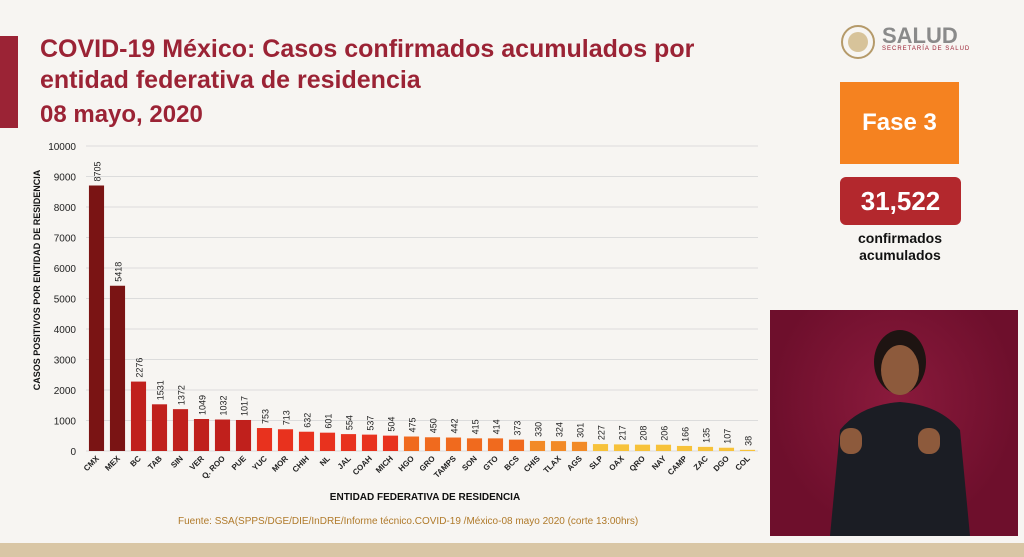 This screenshot has height=557, width=1024. I want to click on value-label: 1049, so click(203, 405).